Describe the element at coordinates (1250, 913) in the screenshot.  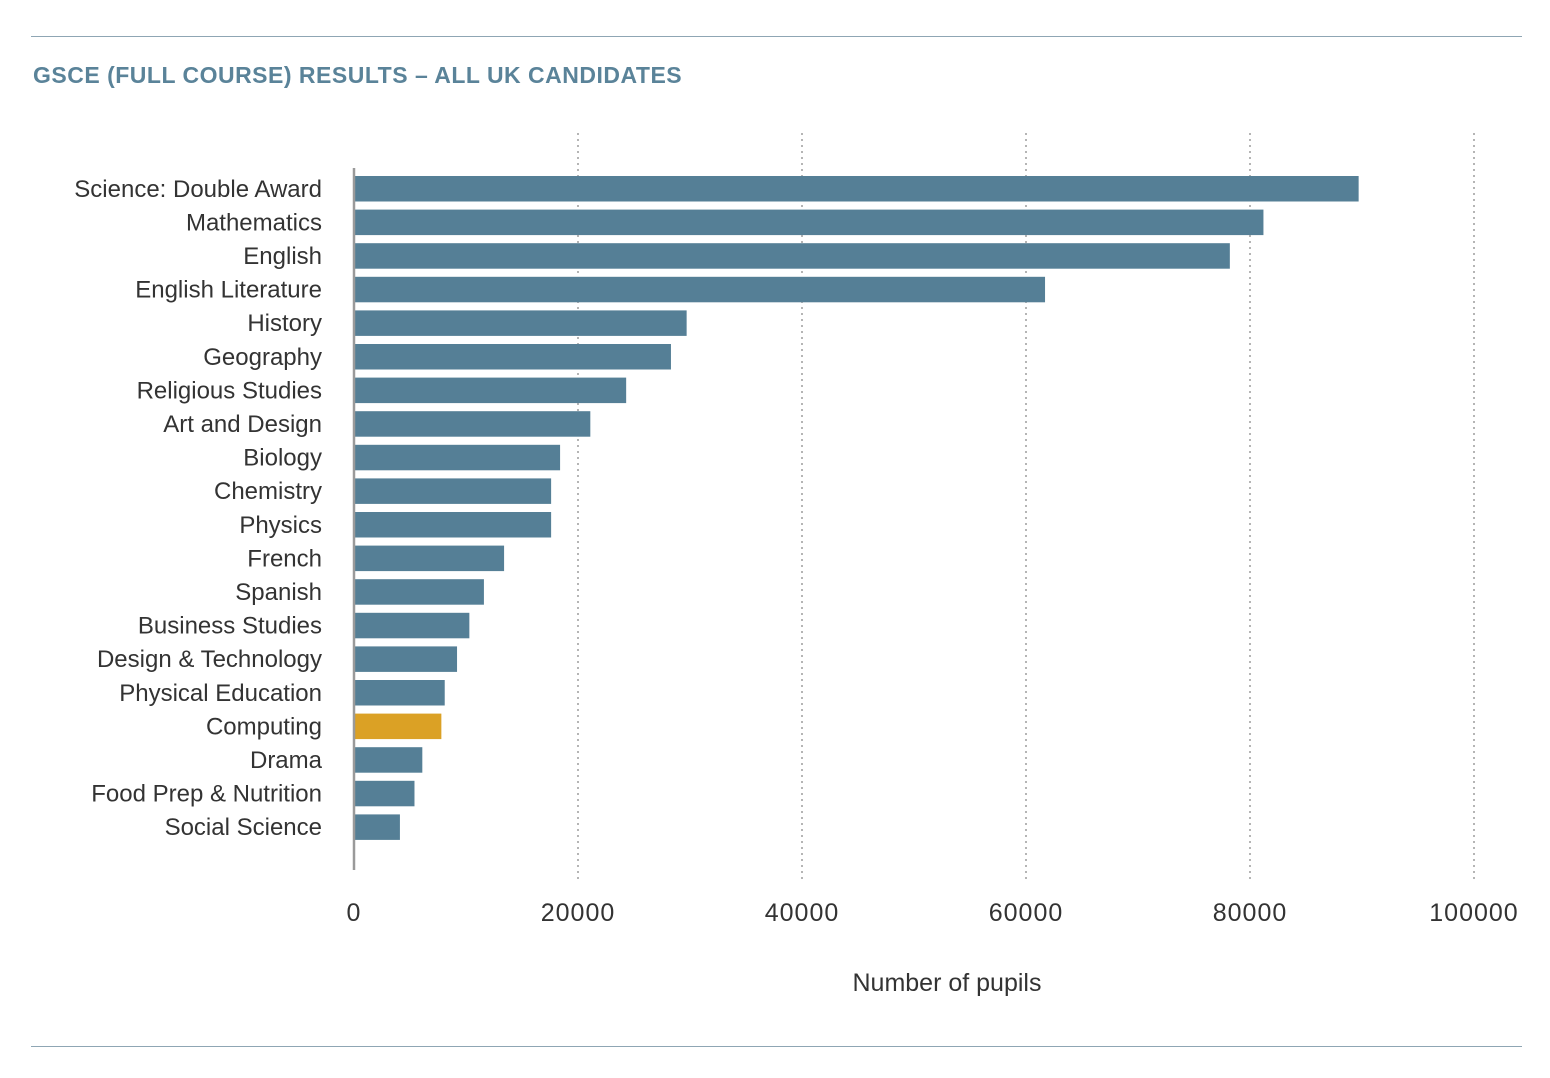
I see `x-tick-label: 80000` at that location.